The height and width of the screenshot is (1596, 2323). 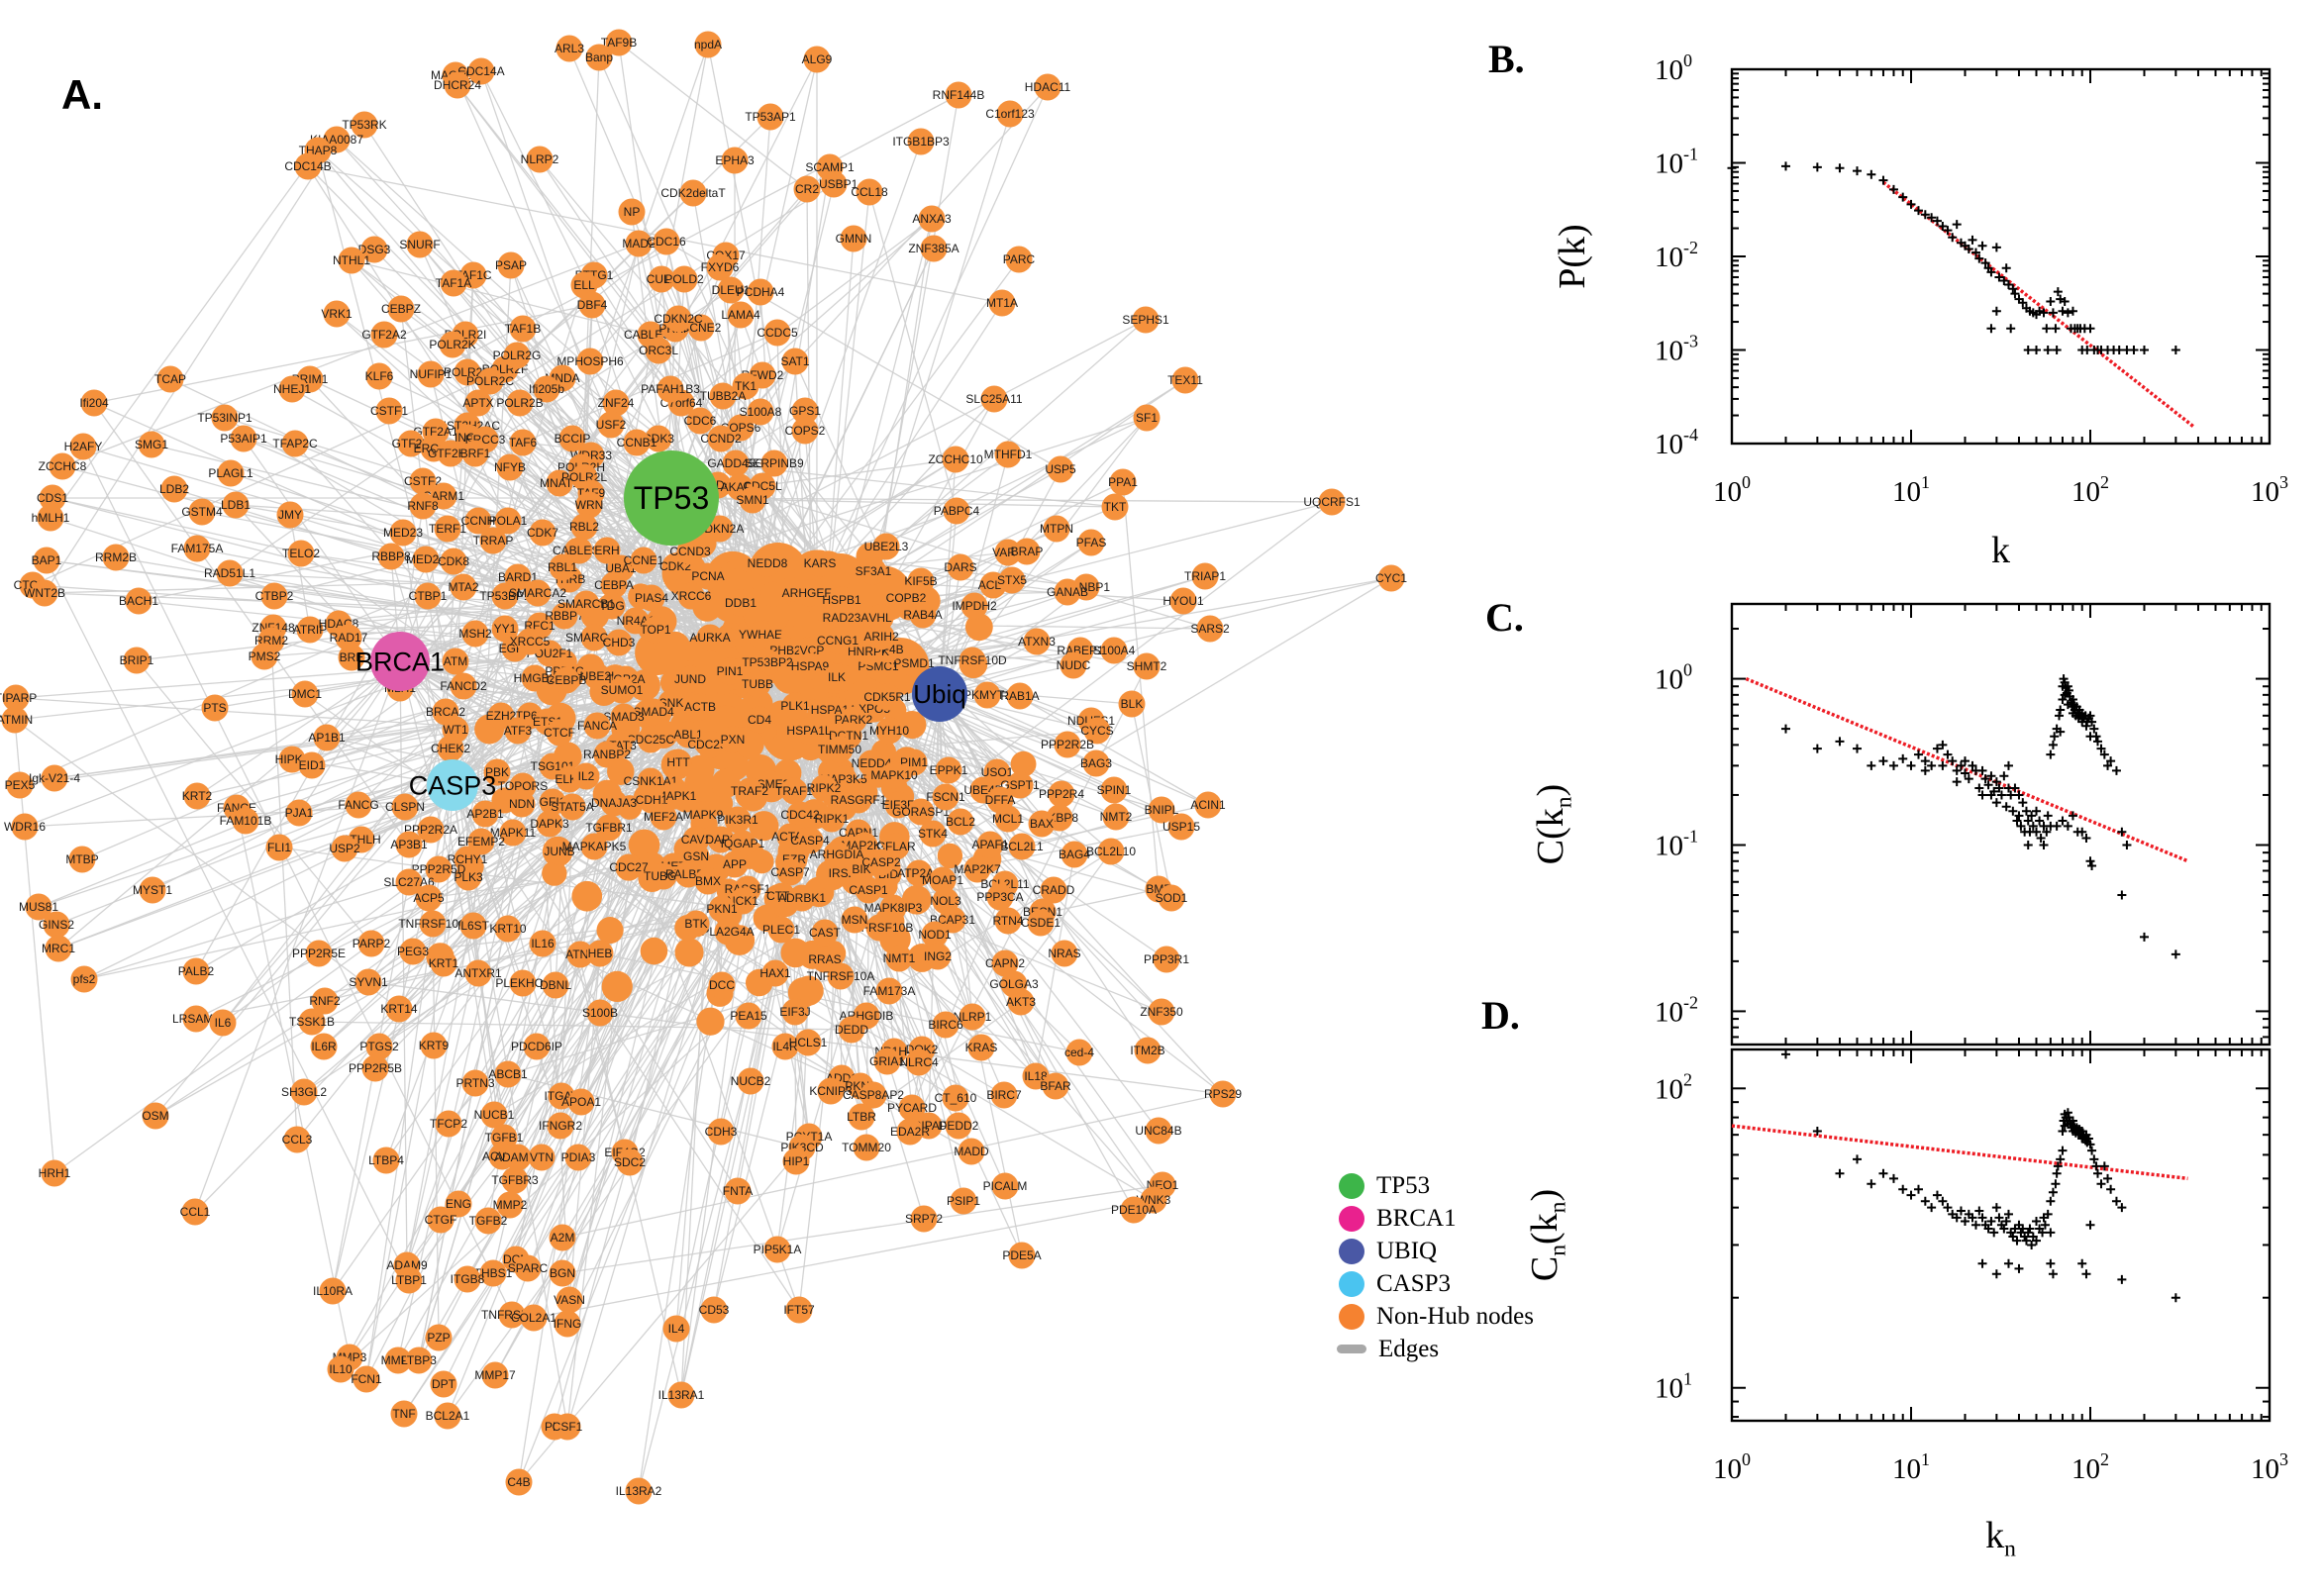 What do you see at coordinates (520, 403) in the screenshot?
I see `network-node: POLR2B` at bounding box center [520, 403].